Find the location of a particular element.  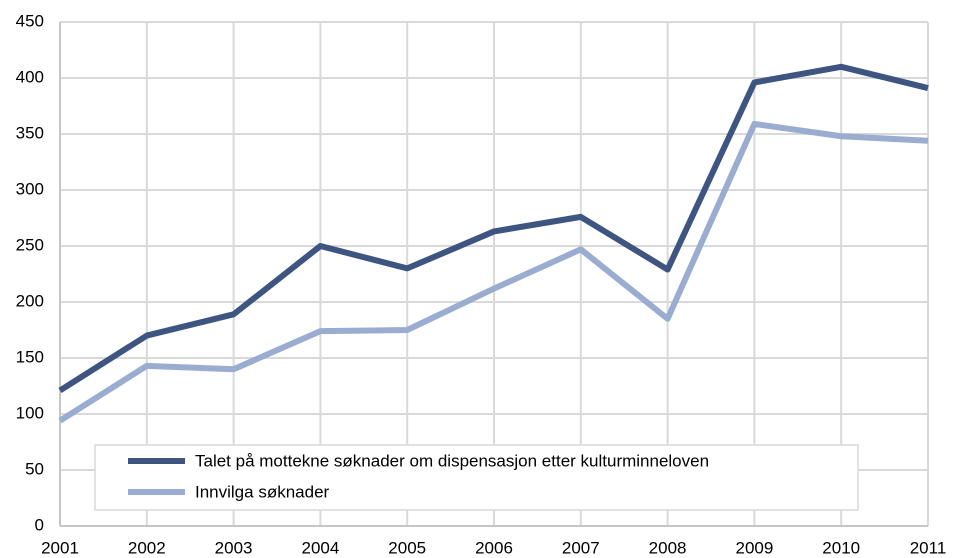

y-tick-label: 450 is located at coordinates (30, 20).